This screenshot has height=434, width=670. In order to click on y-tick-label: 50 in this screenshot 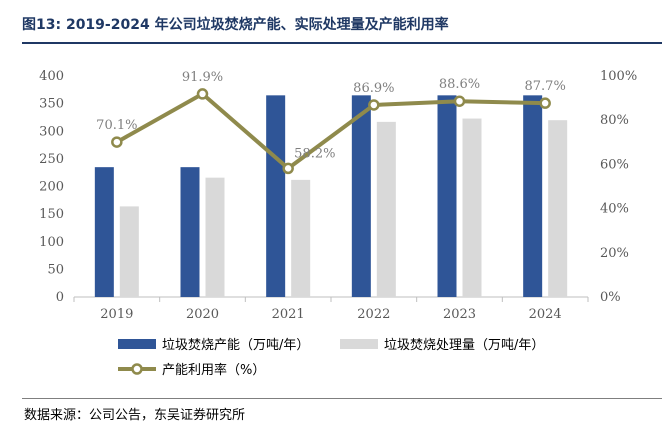, I will do `click(55, 269)`.